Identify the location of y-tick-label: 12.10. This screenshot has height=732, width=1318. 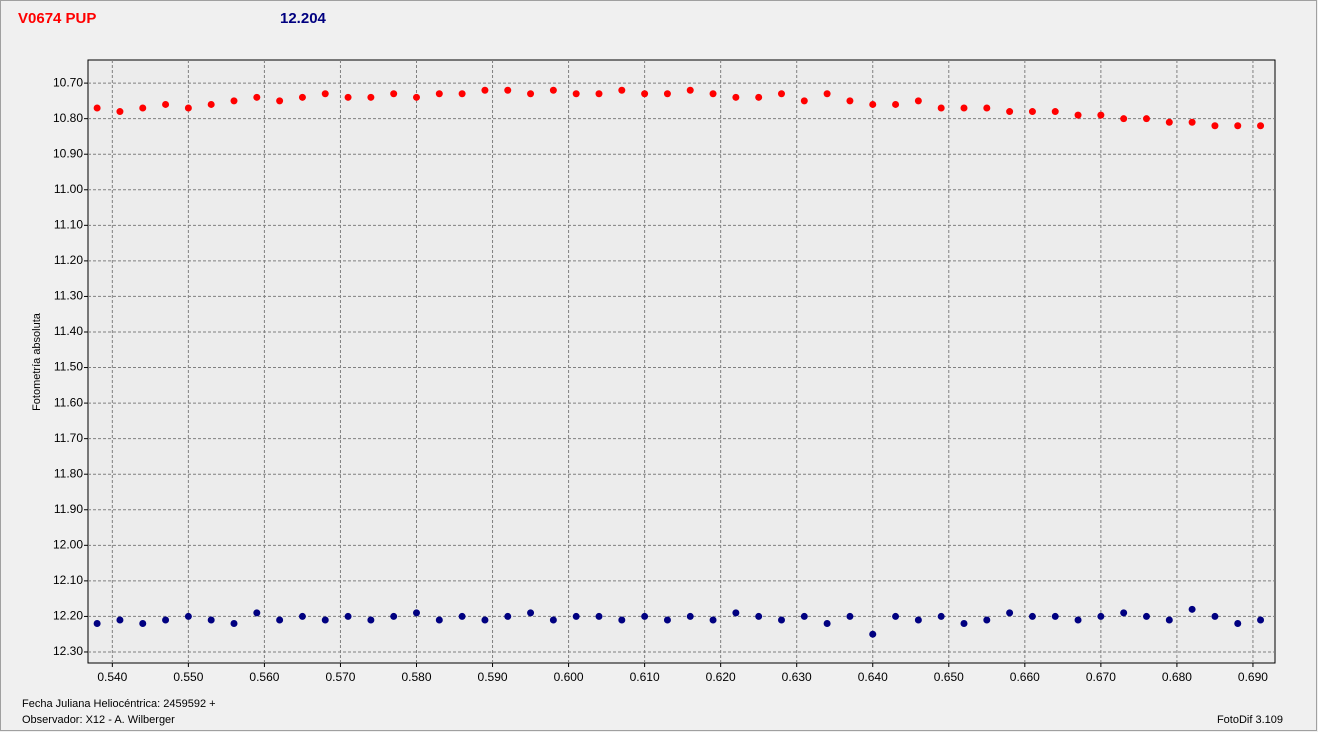
(68, 580).